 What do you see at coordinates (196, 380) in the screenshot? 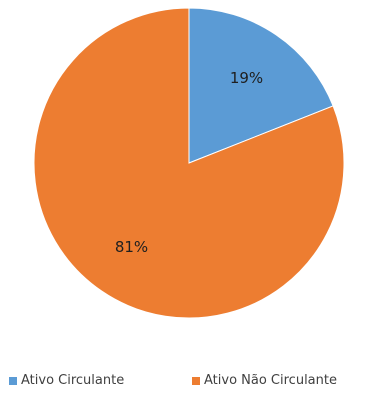
I see `legend-swatch-ativo-nao-circulante` at bounding box center [196, 380].